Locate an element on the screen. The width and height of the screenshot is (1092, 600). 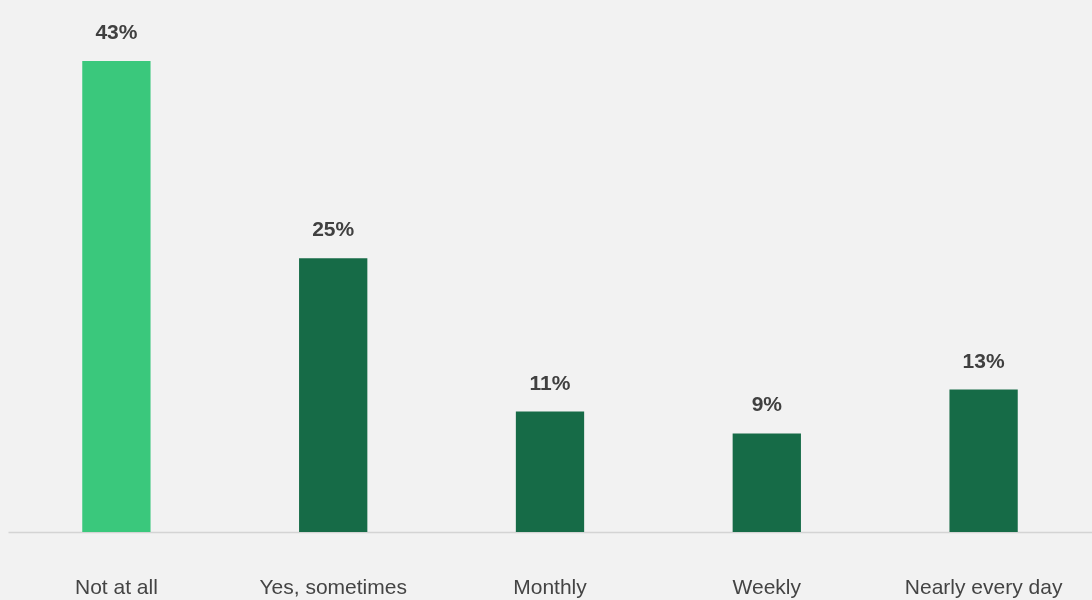
x-tick-label: Monthly is located at coordinates (550, 586).